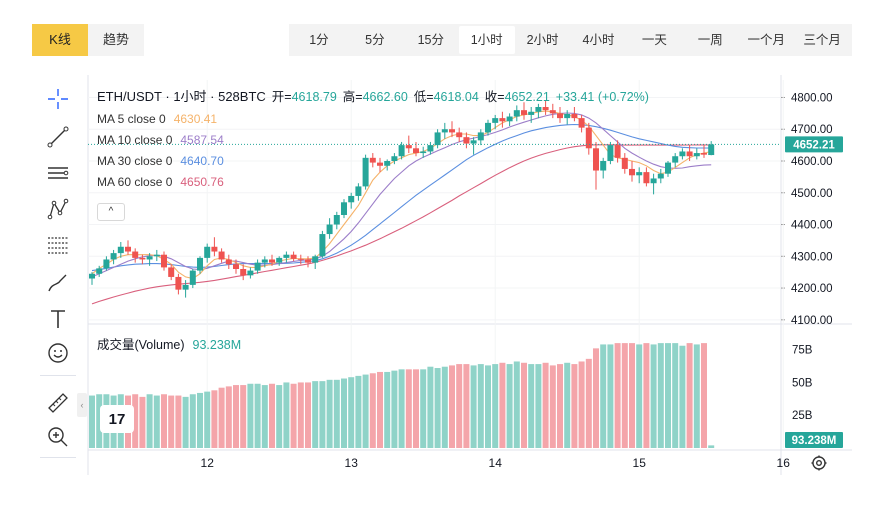 The image size is (889, 509). What do you see at coordinates (654, 40) in the screenshot?
I see `interval-6: 一天` at bounding box center [654, 40].